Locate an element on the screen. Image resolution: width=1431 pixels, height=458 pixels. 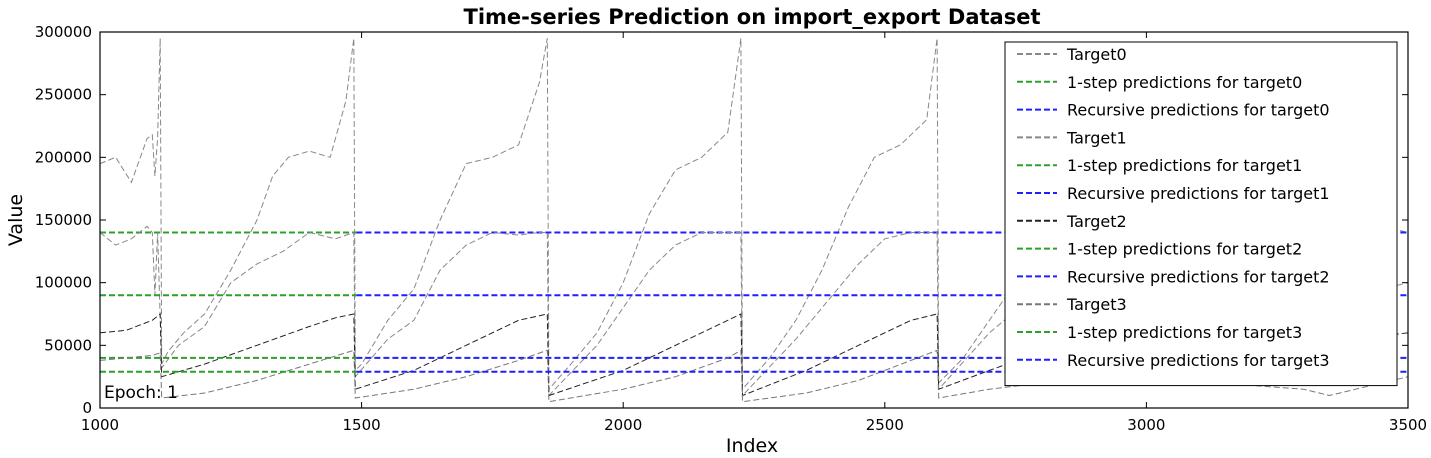
legend-label: Recursive predictions for target1 is located at coordinates (1198, 193).